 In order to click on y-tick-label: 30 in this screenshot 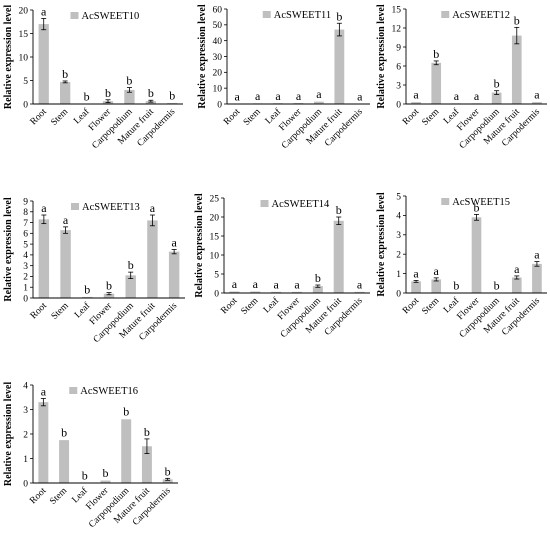, I will do `click(218, 58)`.